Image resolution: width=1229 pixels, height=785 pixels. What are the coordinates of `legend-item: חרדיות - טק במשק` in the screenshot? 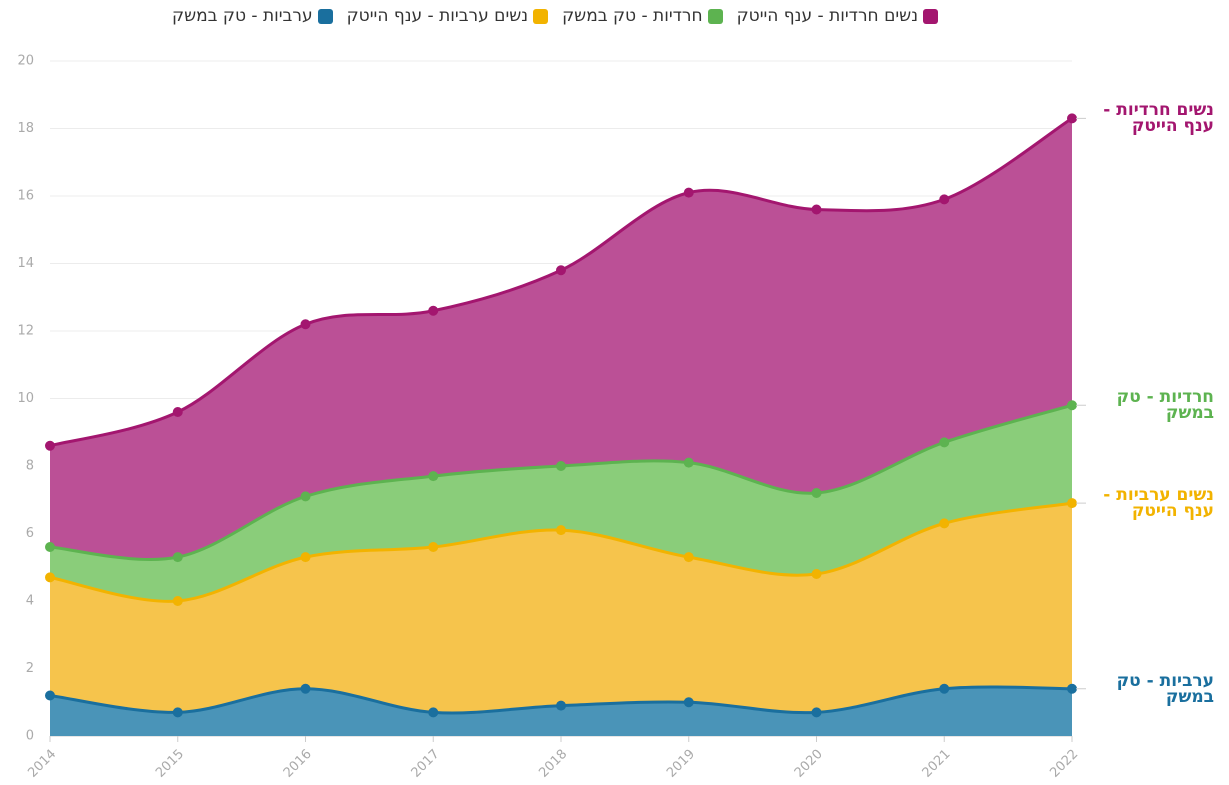 It's located at (642, 16).